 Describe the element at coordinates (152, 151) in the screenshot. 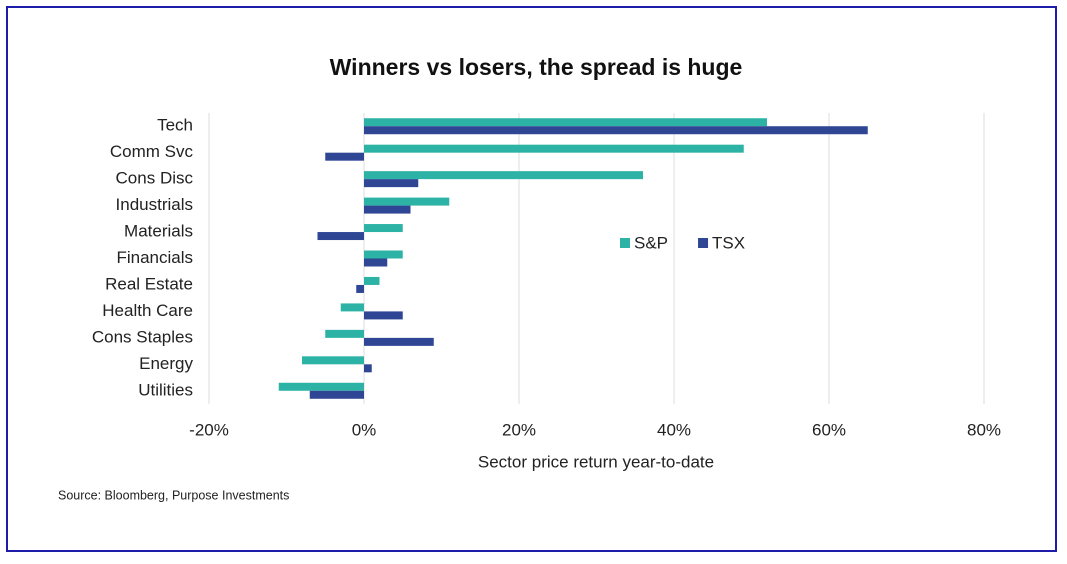

I see `y-tick-label: Comm Svc` at that location.